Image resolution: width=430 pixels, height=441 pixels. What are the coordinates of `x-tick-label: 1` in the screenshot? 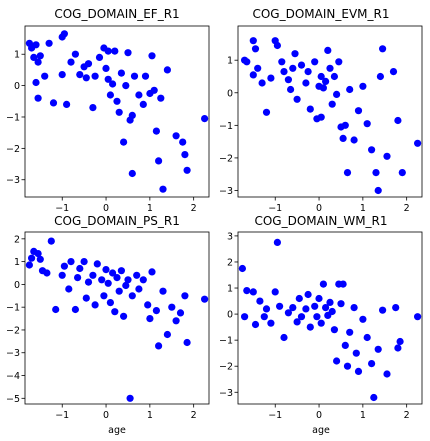 It's located at (363, 208).